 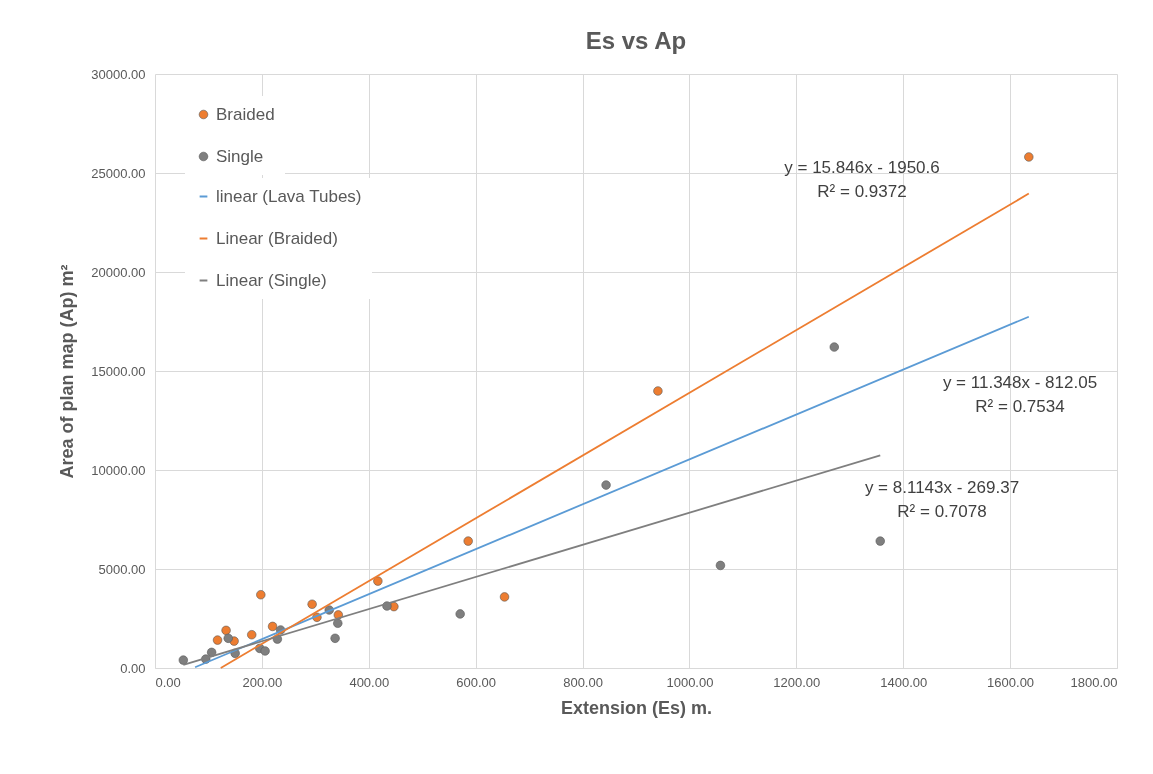 I want to click on y-tick-label: 30000.00, so click(x=118, y=74).